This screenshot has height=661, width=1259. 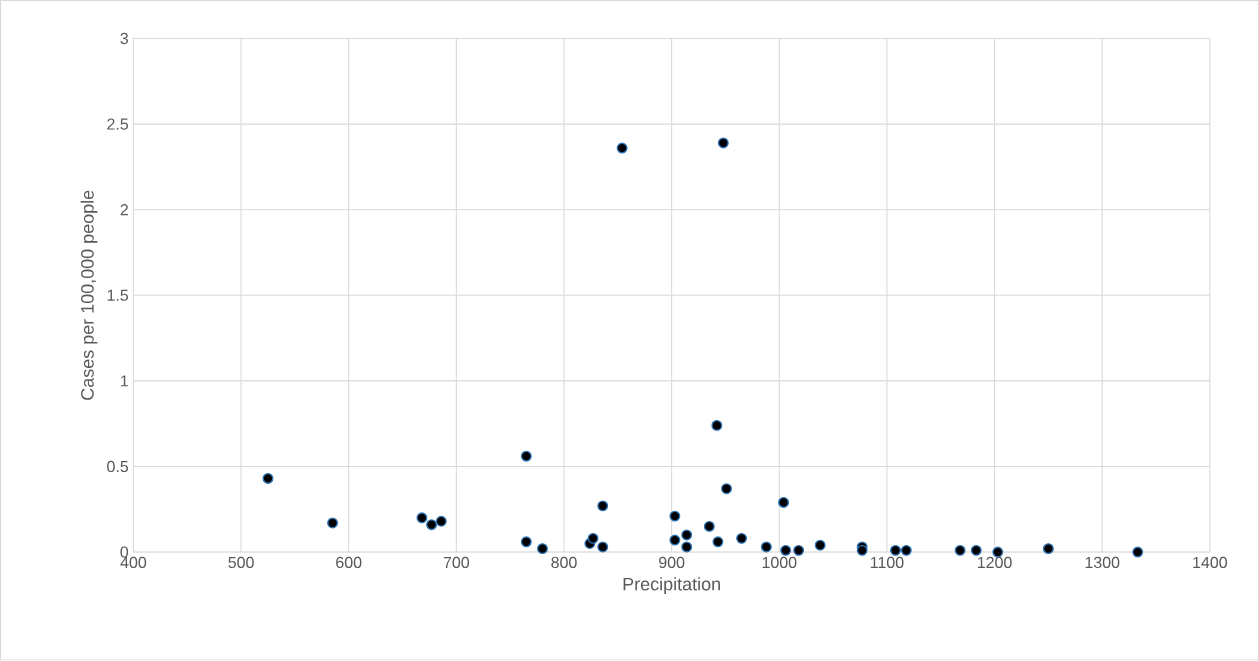 What do you see at coordinates (118, 124) in the screenshot?
I see `y-tick-label: 2.5` at bounding box center [118, 124].